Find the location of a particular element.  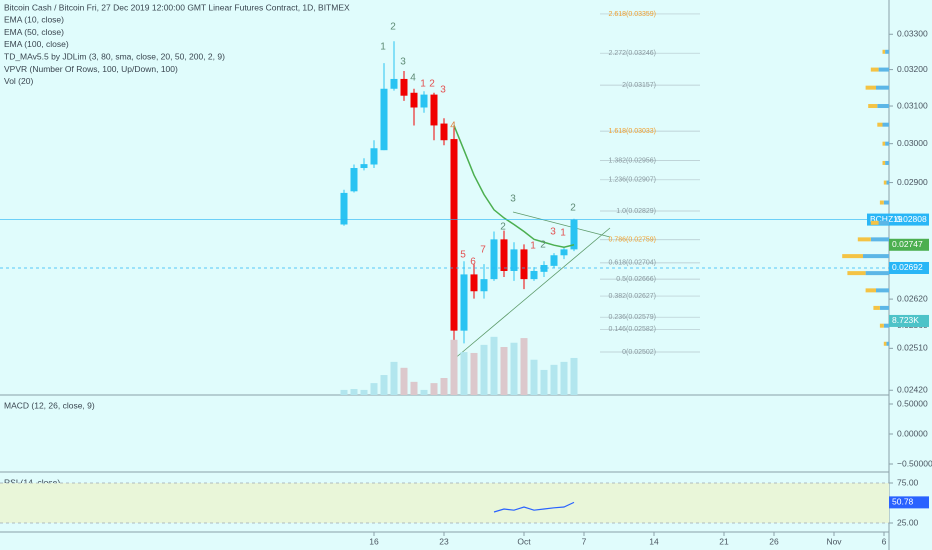

rsi-band is located at coordinates (444, 503).